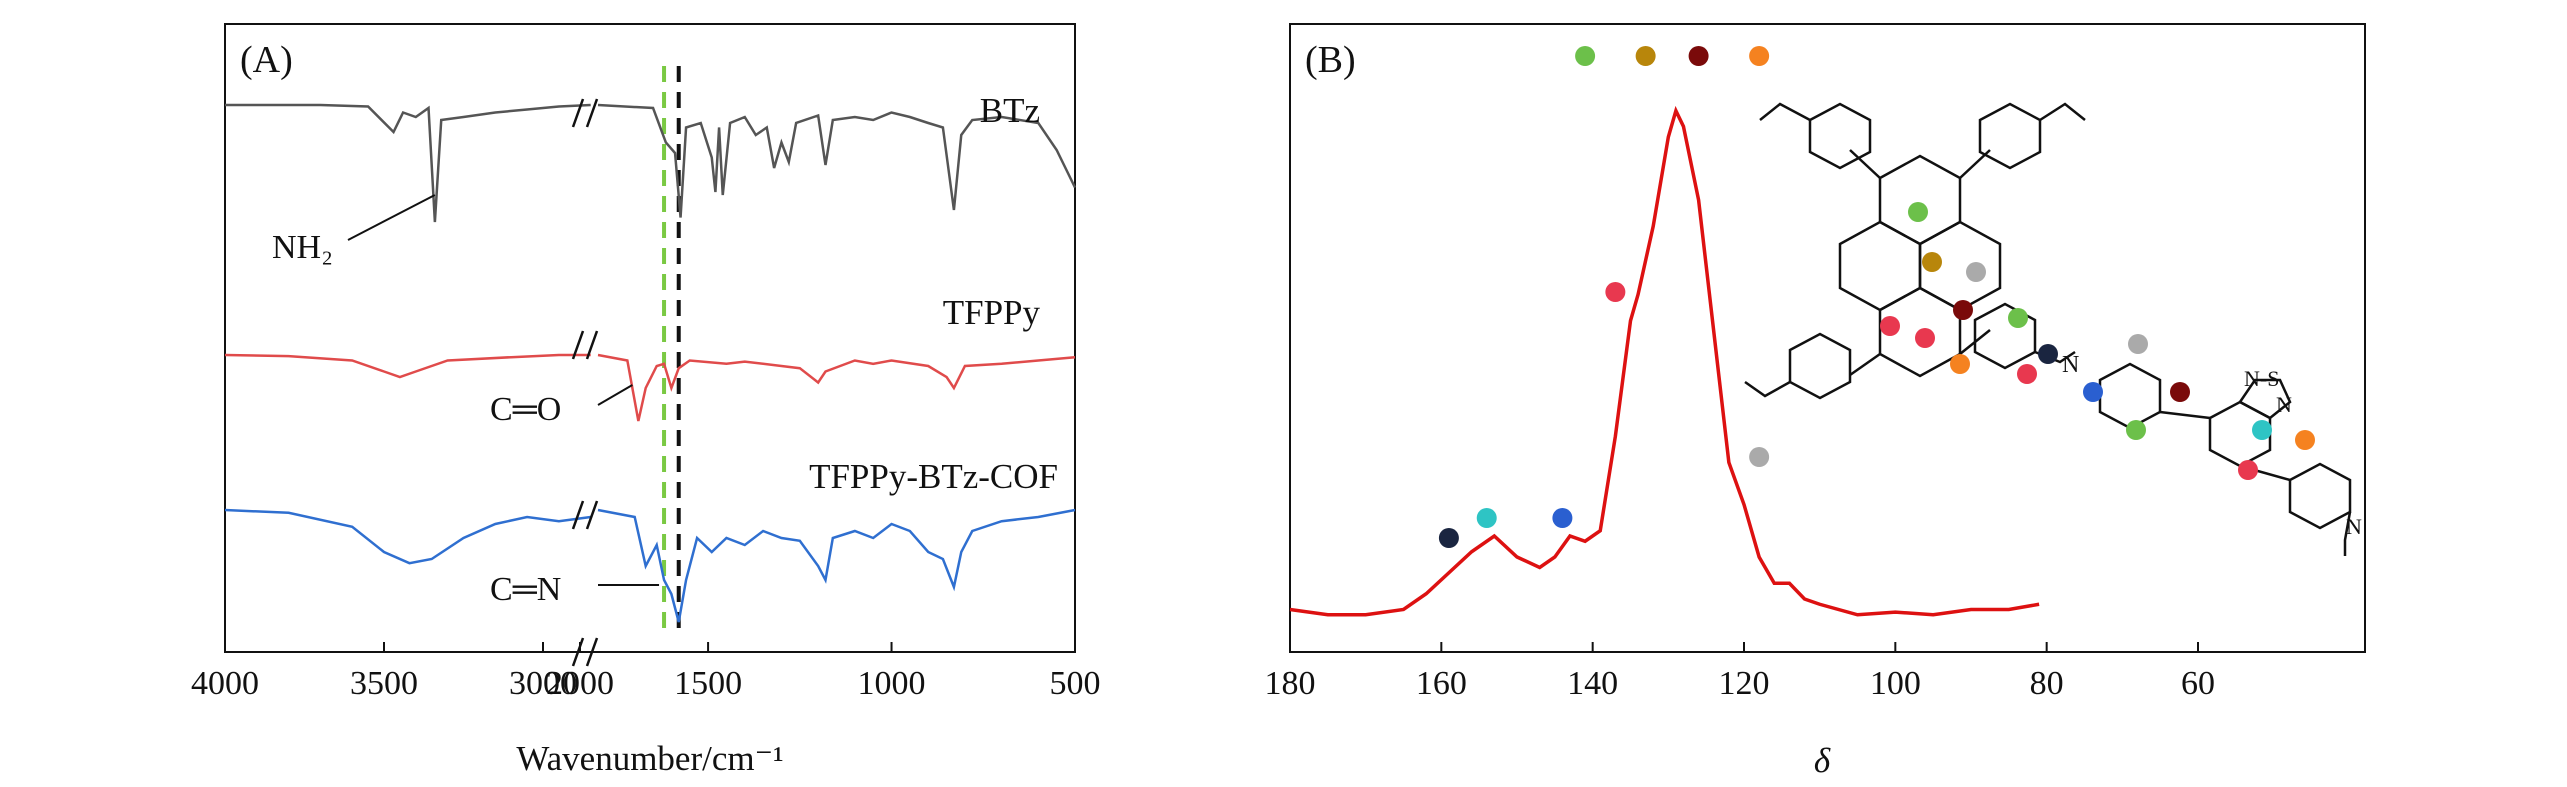 This screenshot has height=787, width=2567. What do you see at coordinates (1441, 683) in the screenshot?
I see `x-tick-label: 160` at bounding box center [1441, 683].